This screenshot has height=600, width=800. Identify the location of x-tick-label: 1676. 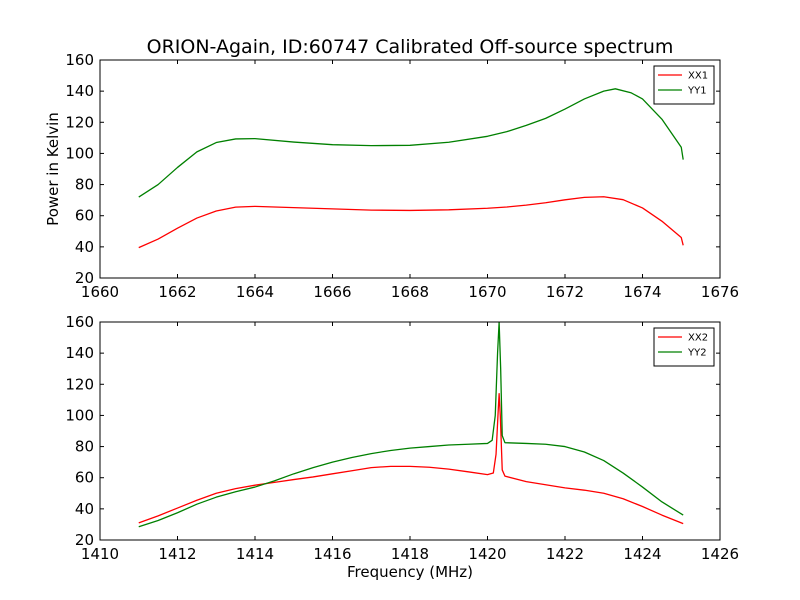
(720, 292).